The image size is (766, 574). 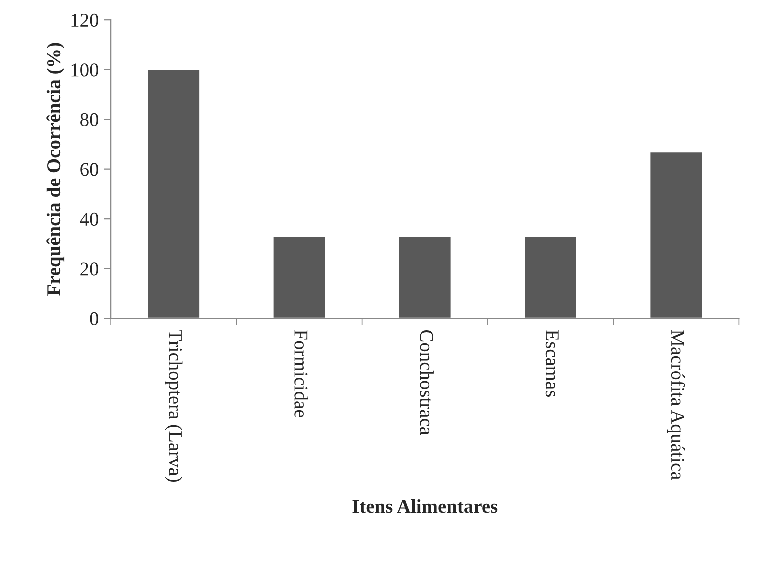 I want to click on y-tick-label: 120, so click(x=85, y=21).